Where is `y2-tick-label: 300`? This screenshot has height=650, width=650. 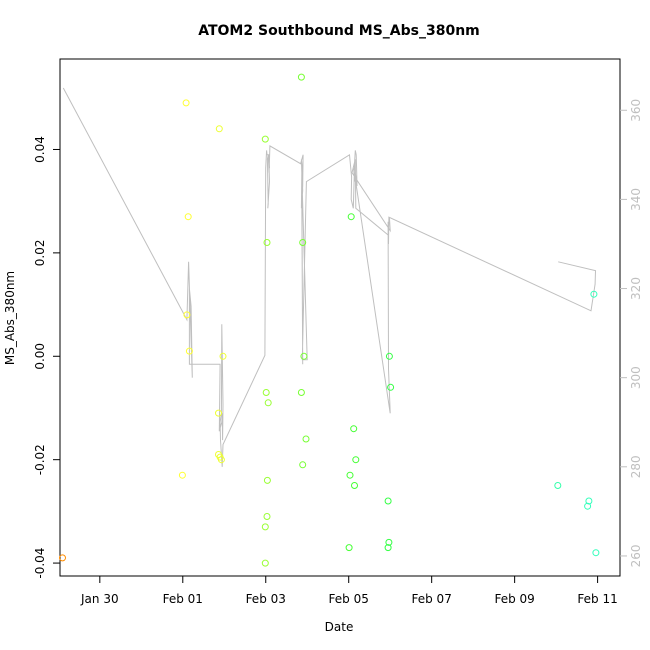
y2-tick-label: 300 is located at coordinates (636, 377).